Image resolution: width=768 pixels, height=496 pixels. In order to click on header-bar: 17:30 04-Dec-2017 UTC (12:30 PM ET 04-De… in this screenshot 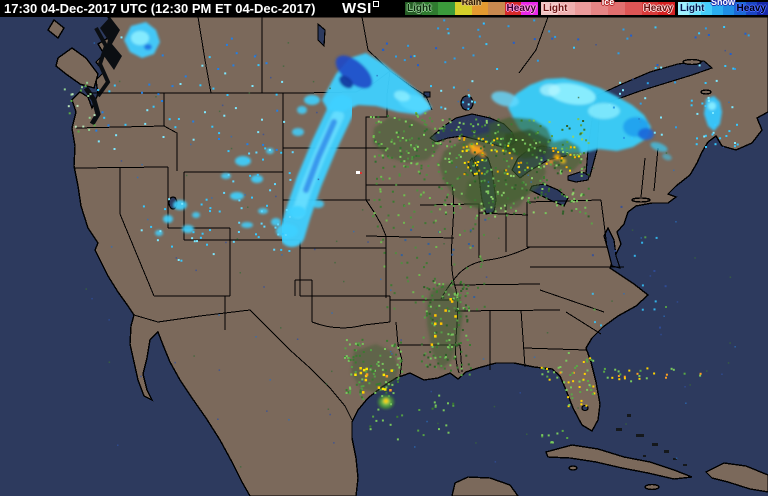, I will do `click(384, 8)`.